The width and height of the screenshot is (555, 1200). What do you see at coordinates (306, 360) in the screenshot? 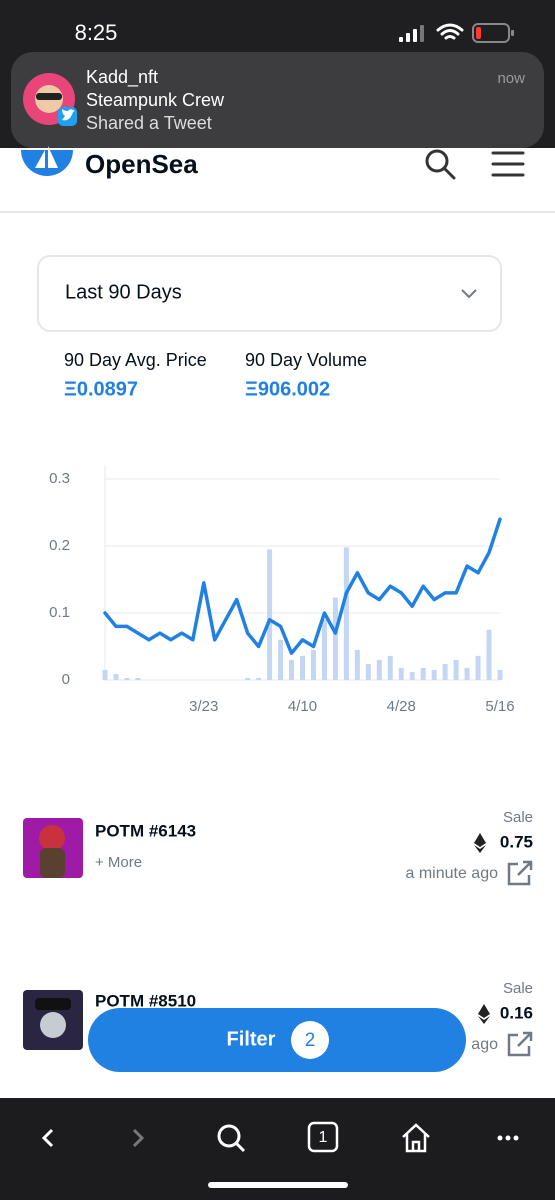
I see `stat-label: 90 Day Volume` at bounding box center [306, 360].